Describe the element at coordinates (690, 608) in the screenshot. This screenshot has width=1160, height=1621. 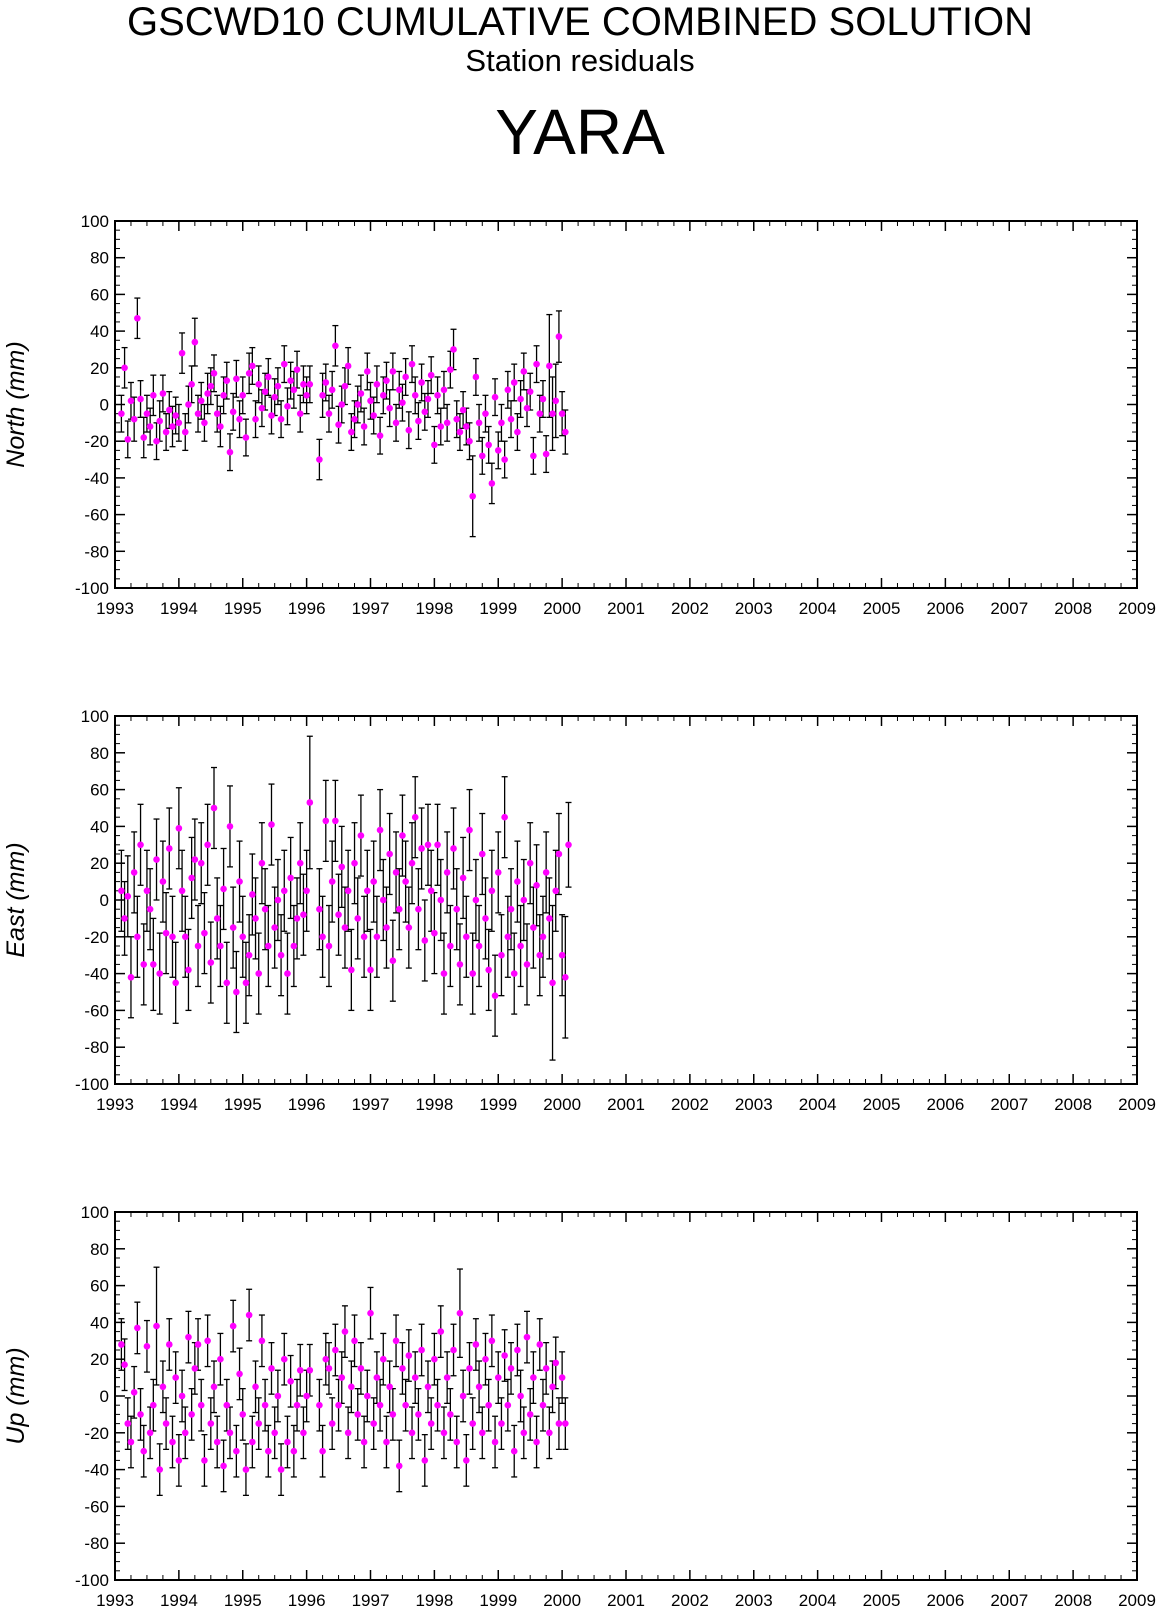
I see `x-tick-label: 2002` at that location.